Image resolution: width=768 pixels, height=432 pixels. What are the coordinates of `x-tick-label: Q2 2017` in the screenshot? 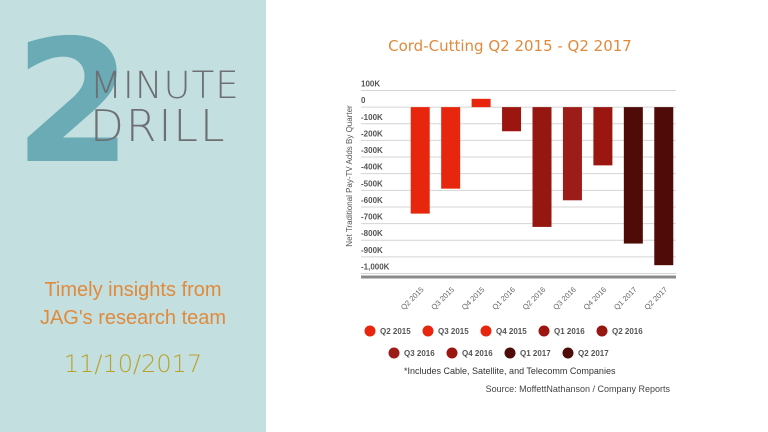 It's located at (655, 298).